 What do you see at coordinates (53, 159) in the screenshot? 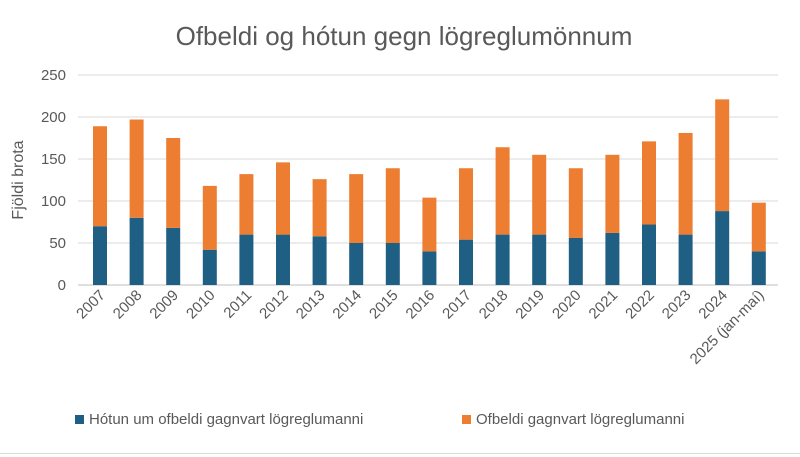
I see `y-tick-label: 150` at bounding box center [53, 159].